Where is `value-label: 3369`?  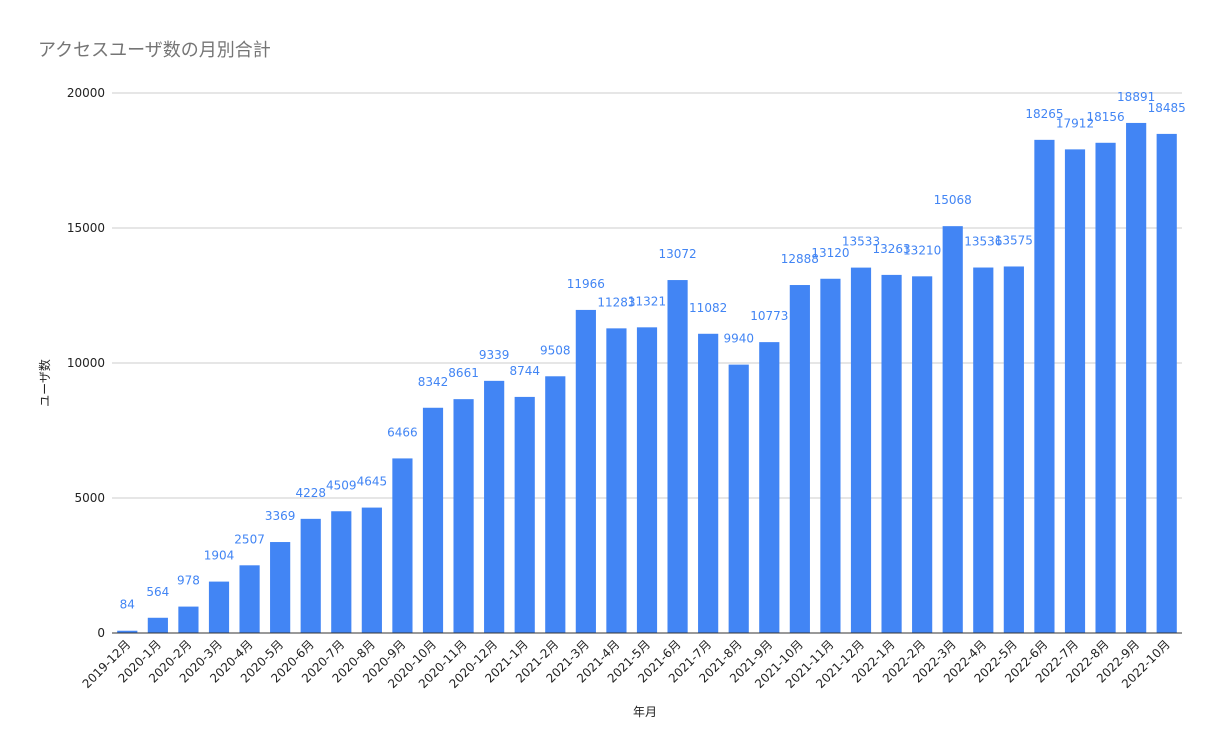
value-label: 3369 is located at coordinates (280, 516).